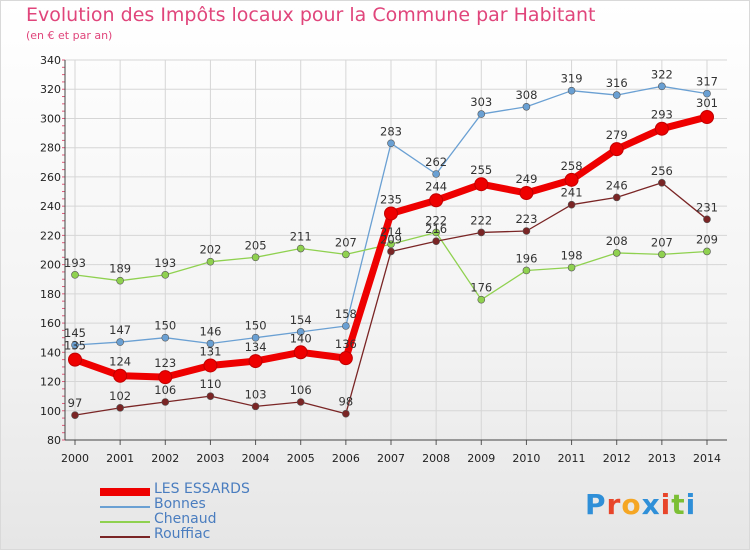 The height and width of the screenshot is (550, 750). What do you see at coordinates (481, 220) in the screenshot?
I see `data-label-rouffiac: 222` at bounding box center [481, 220].